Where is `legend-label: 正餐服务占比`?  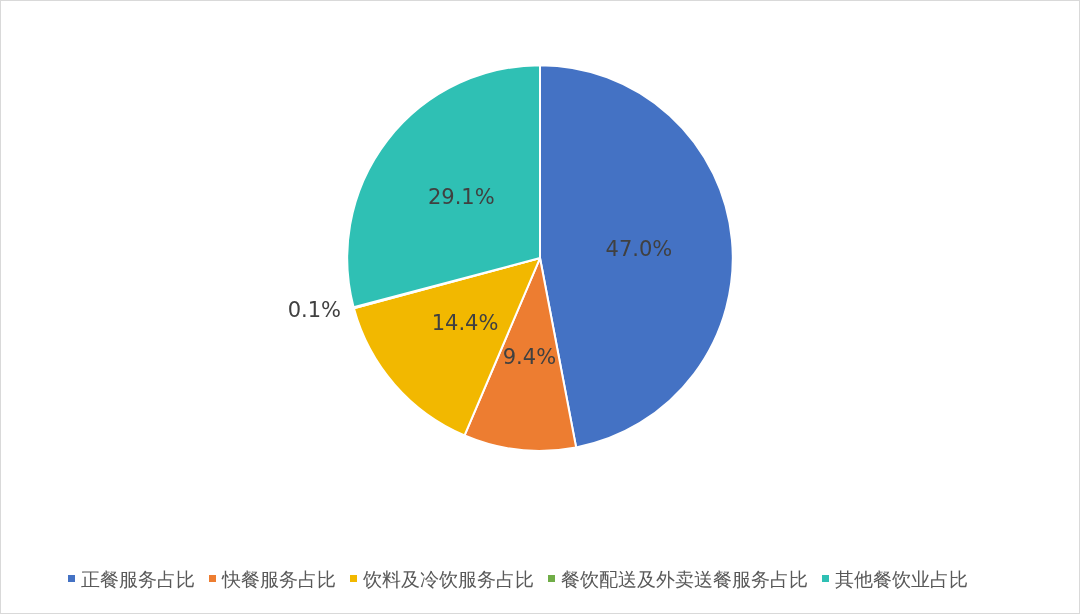
legend-label: 正餐服务占比 is located at coordinates (138, 578).